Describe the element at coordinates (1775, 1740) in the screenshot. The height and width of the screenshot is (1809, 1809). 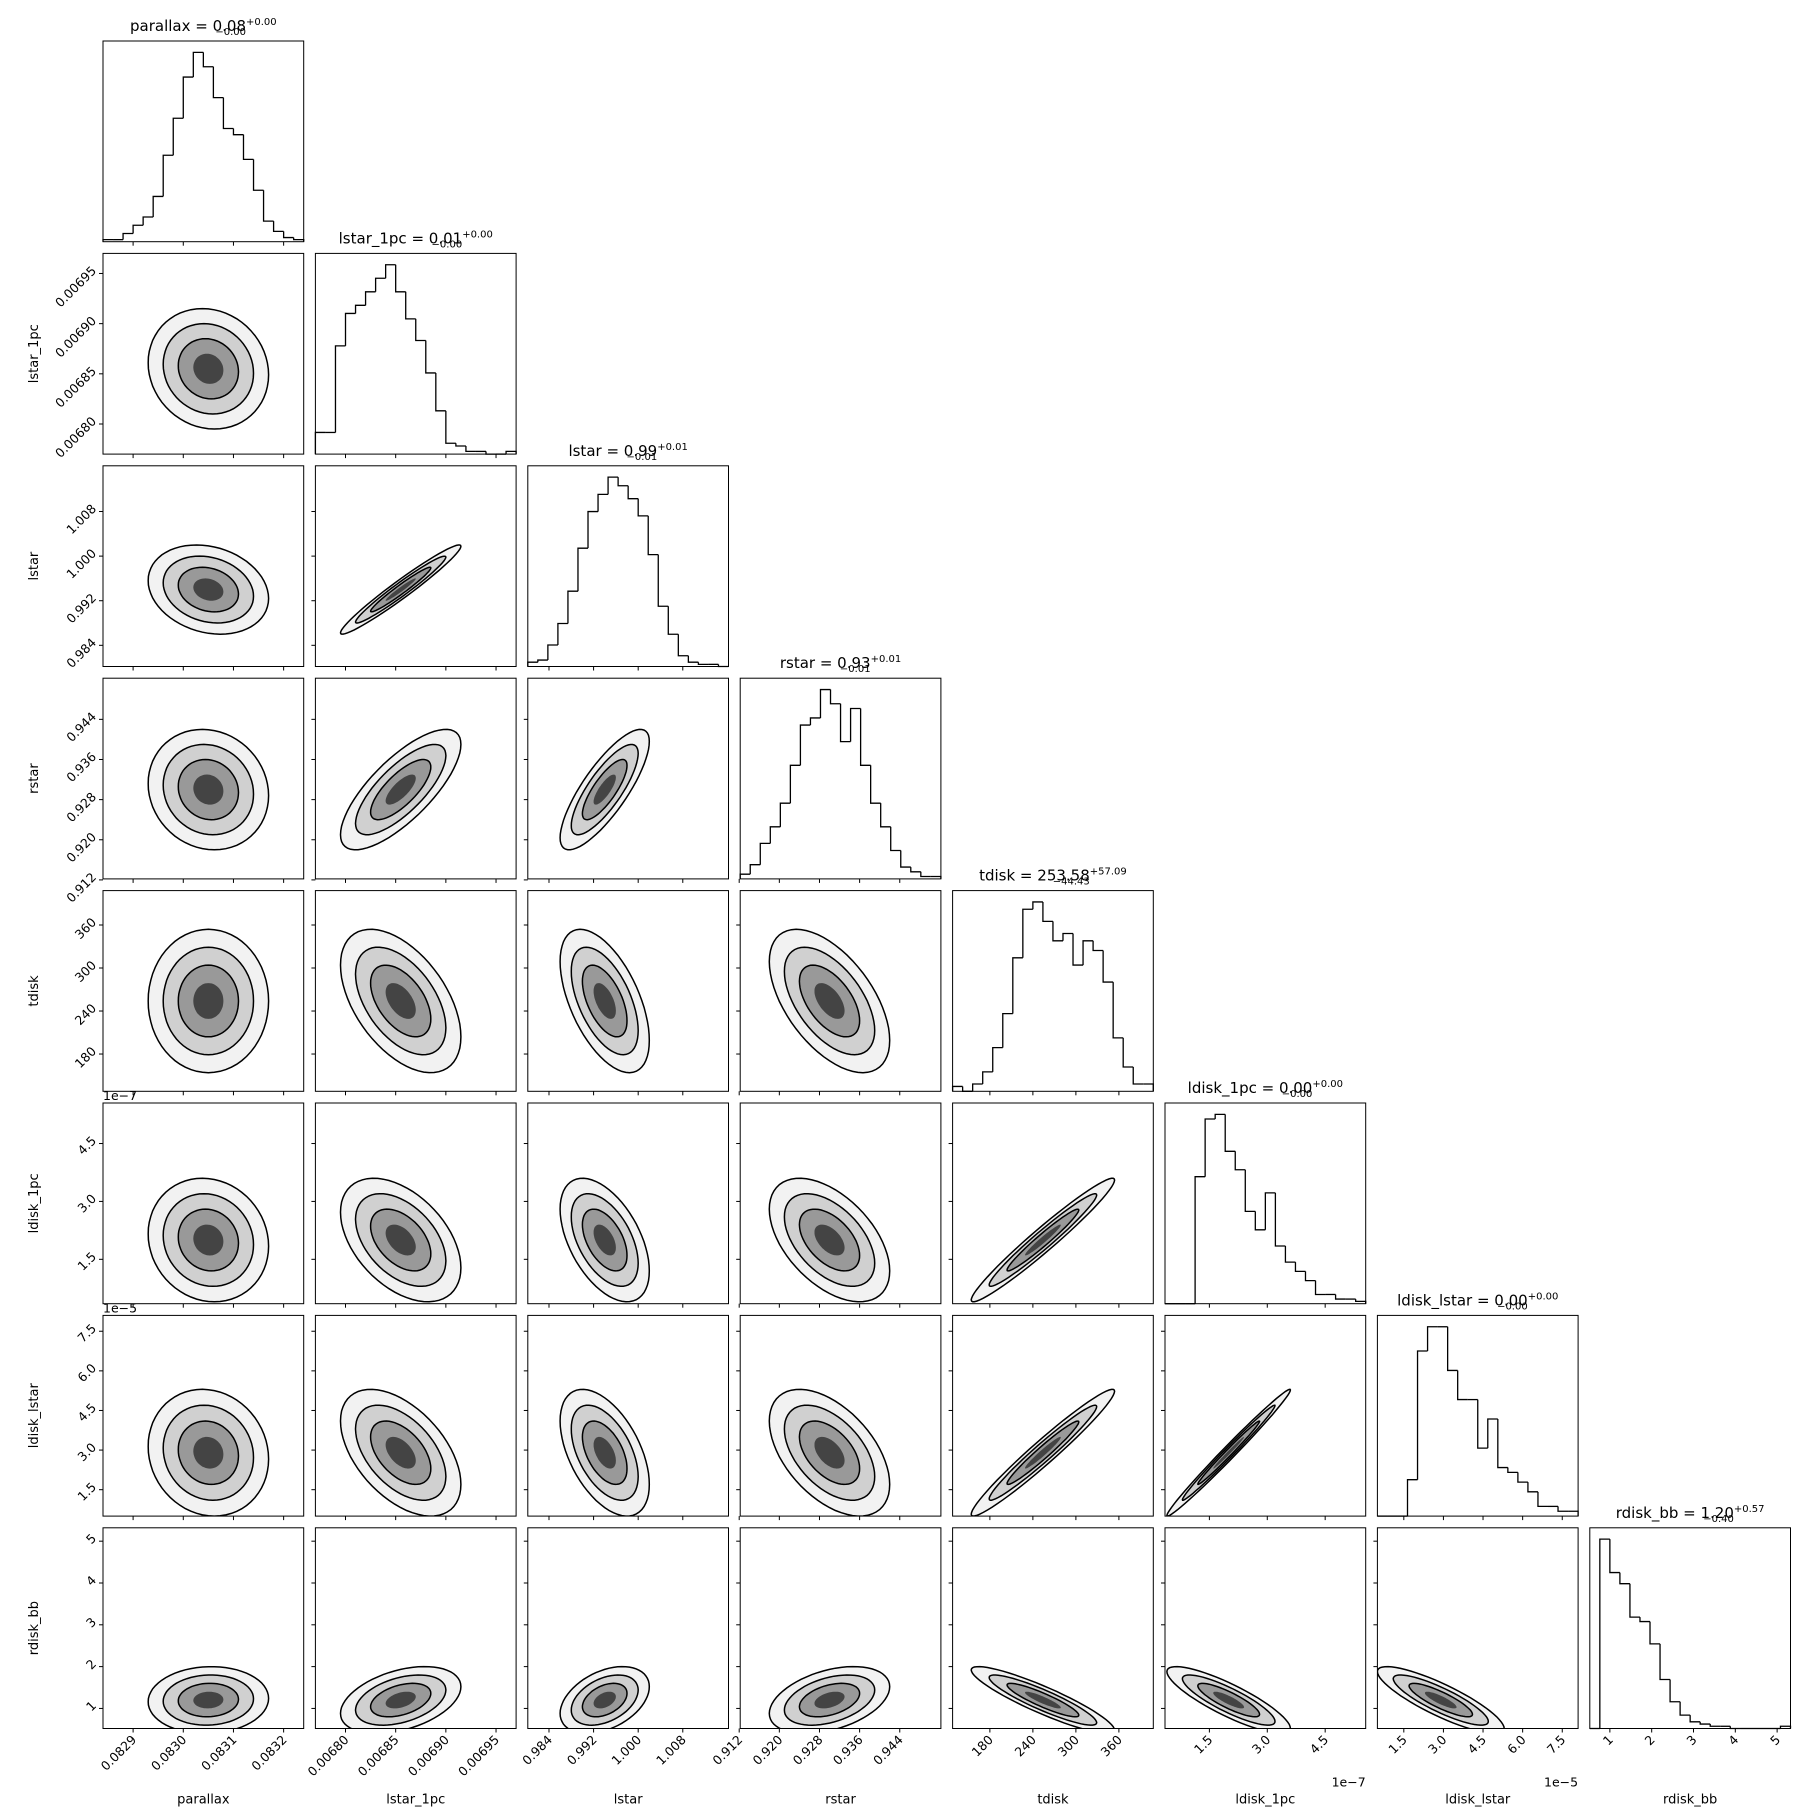
I see `x-tick-label: 5` at that location.